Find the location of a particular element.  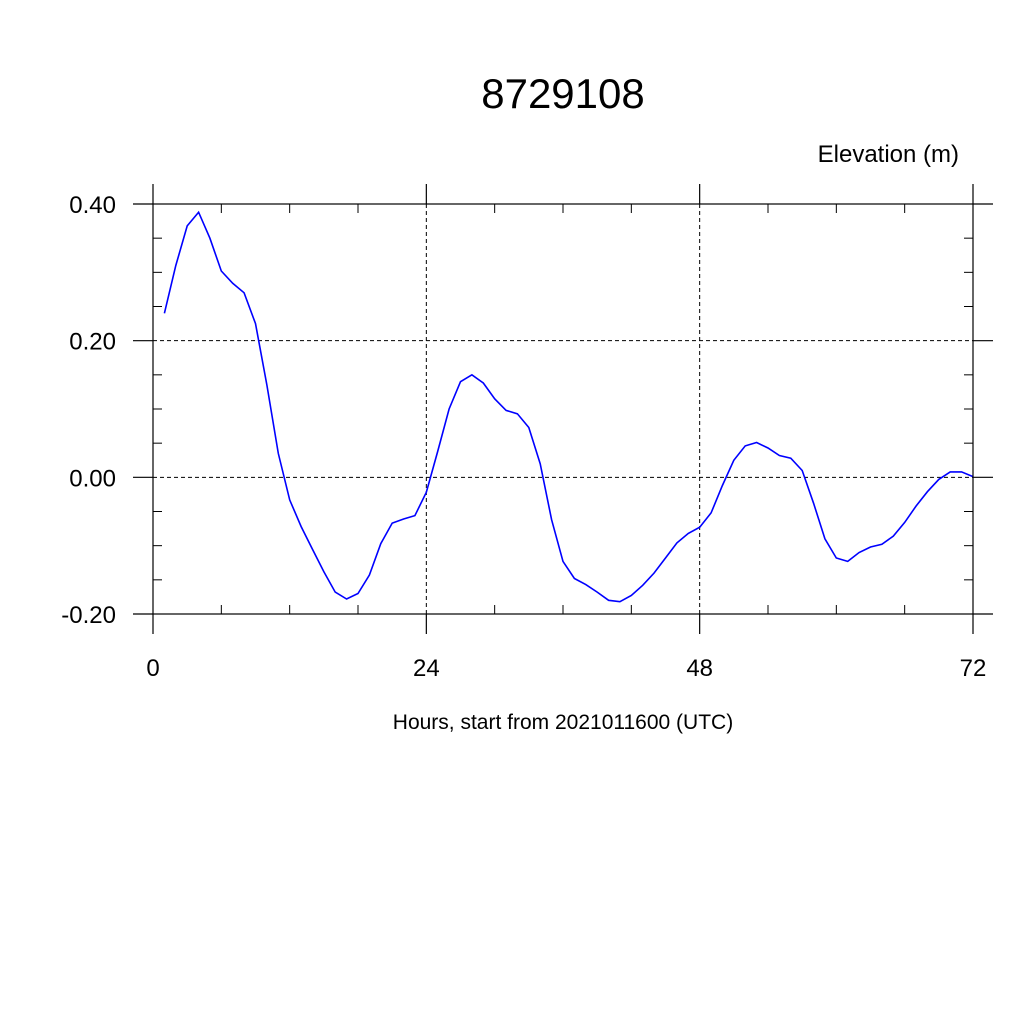

y-tick-label: 0.20 is located at coordinates (92, 342).